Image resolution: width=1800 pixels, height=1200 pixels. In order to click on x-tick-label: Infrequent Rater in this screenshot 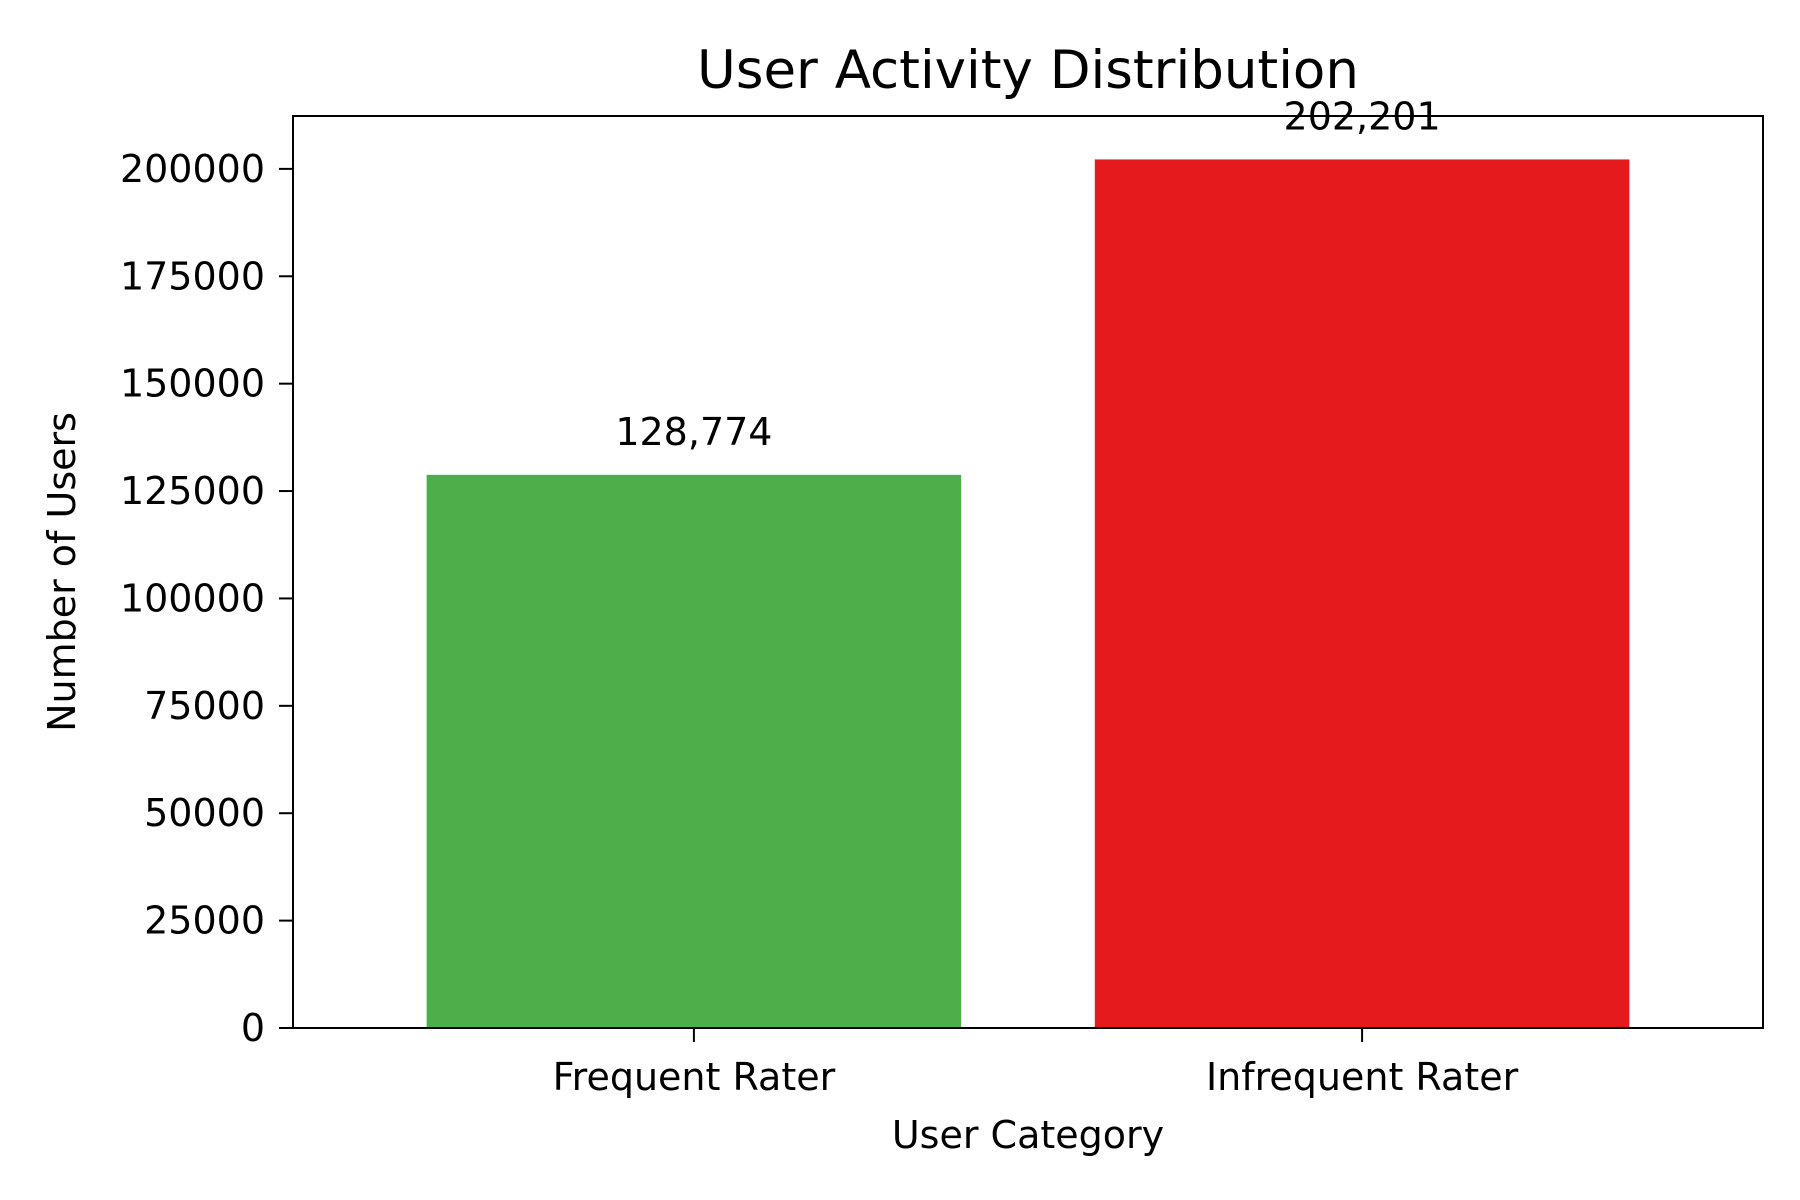, I will do `click(1362, 1077)`.